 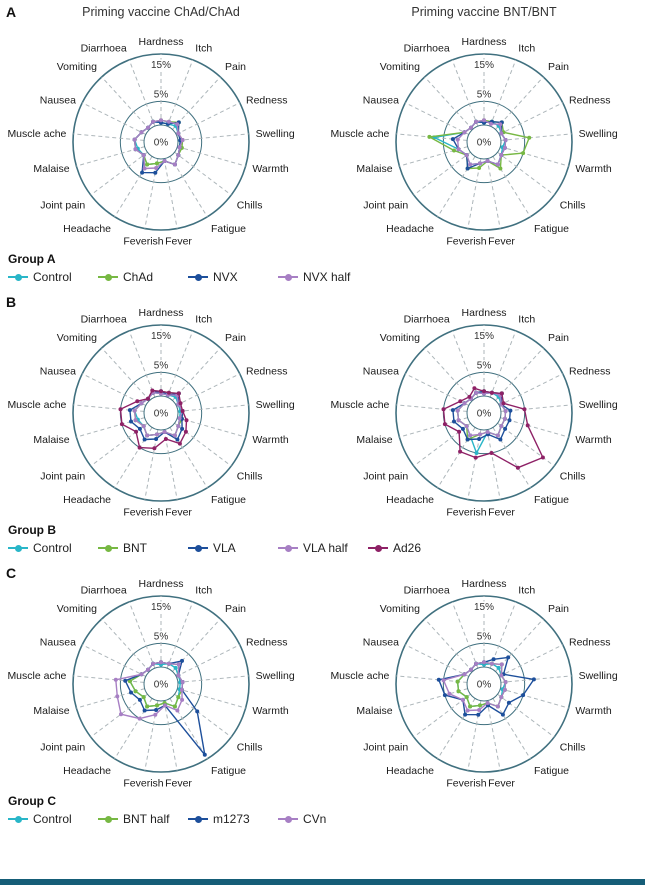 I want to click on axis-label: Fatigue, so click(x=228, y=500).